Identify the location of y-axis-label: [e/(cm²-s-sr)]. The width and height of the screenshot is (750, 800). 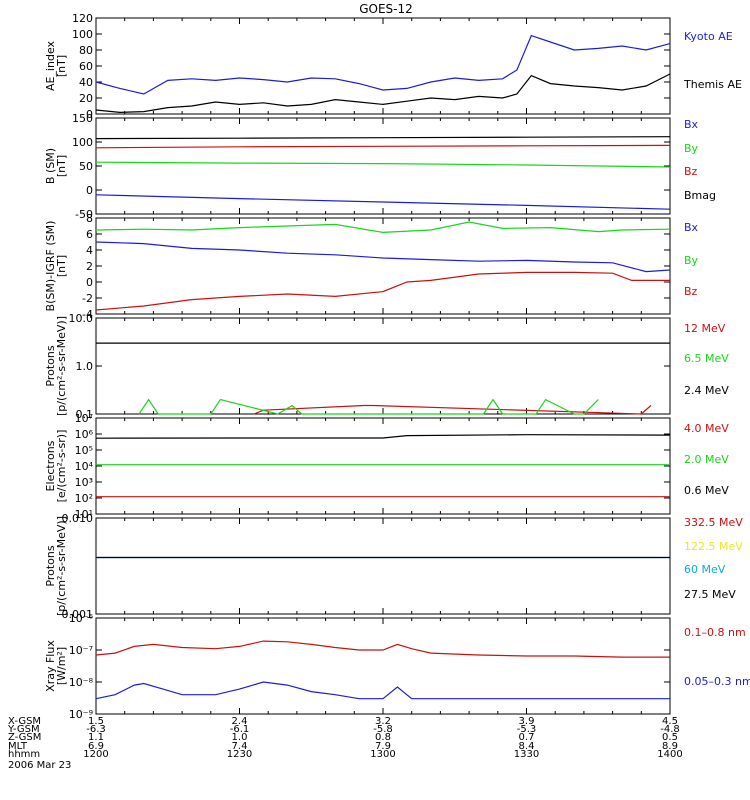
(61, 466).